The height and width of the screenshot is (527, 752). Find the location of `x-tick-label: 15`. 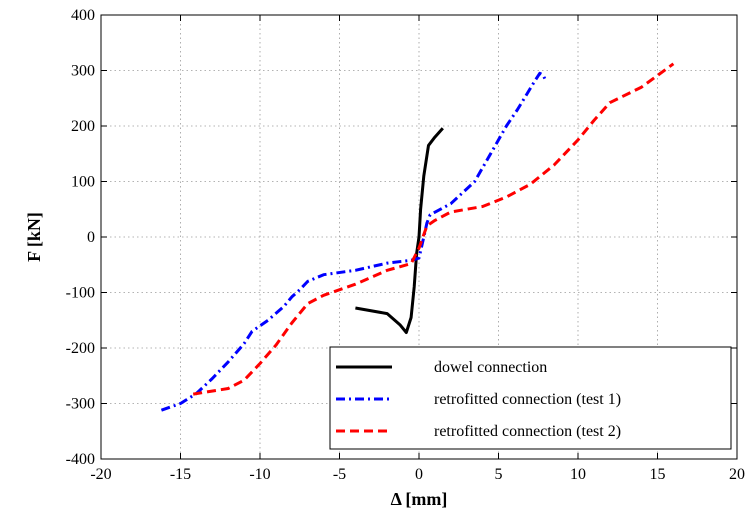

x-tick-label: 15 is located at coordinates (658, 474).